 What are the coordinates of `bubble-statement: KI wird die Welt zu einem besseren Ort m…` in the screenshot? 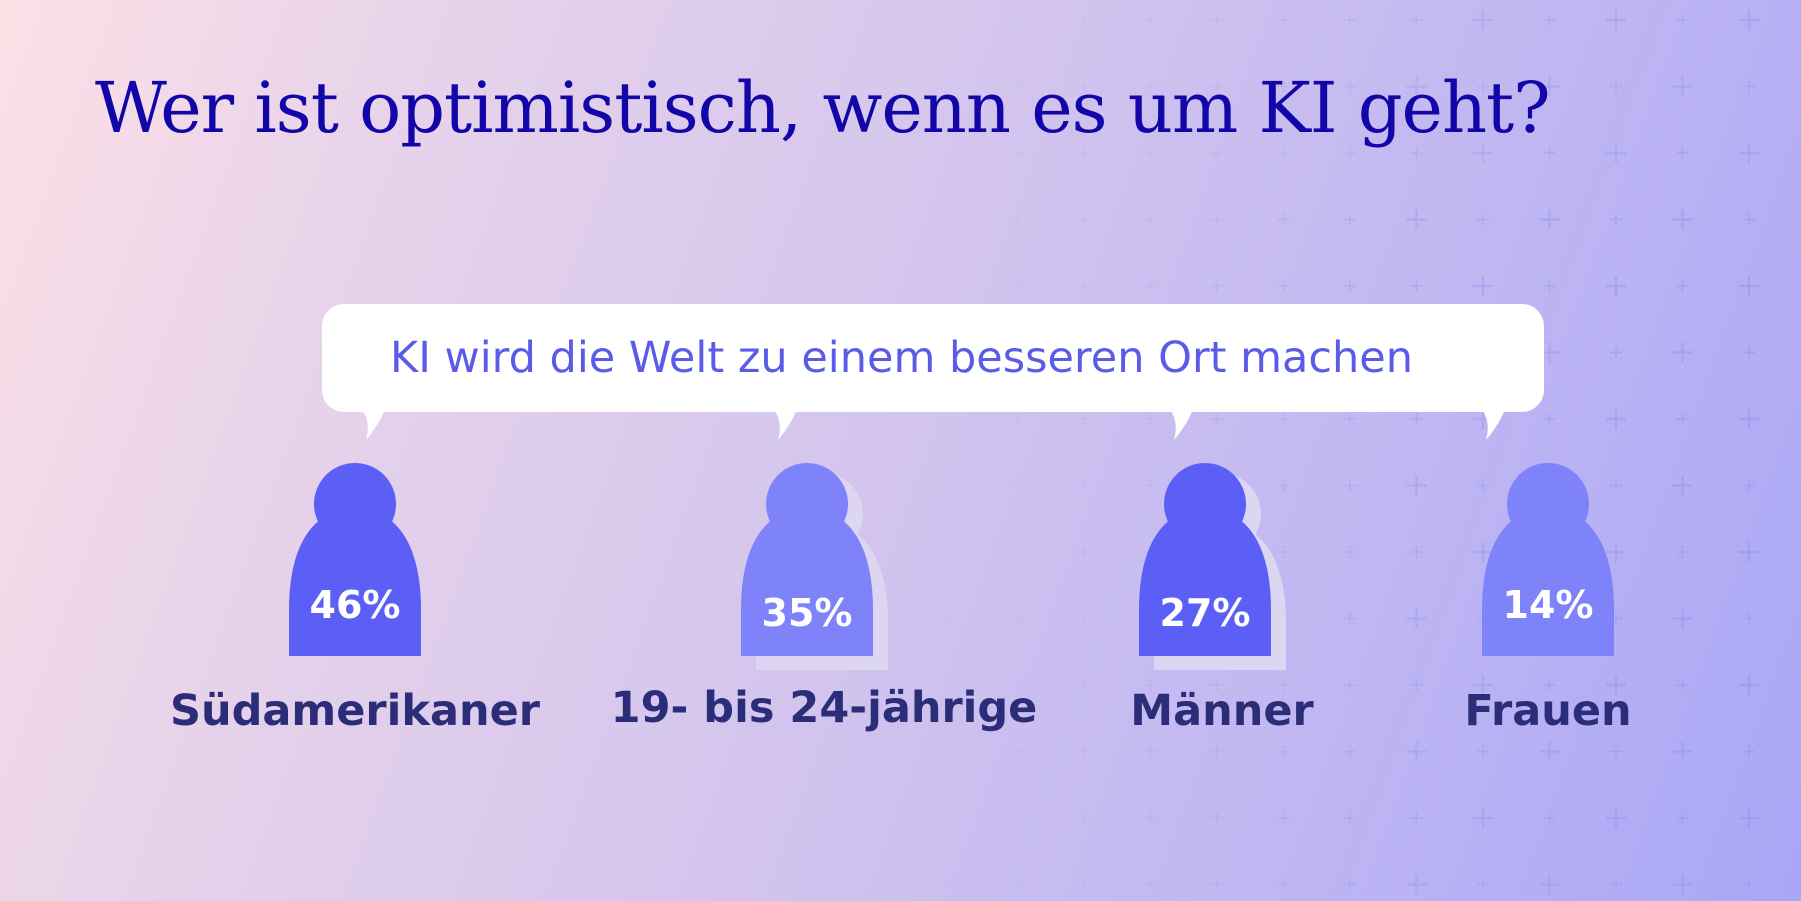 It's located at (902, 358).